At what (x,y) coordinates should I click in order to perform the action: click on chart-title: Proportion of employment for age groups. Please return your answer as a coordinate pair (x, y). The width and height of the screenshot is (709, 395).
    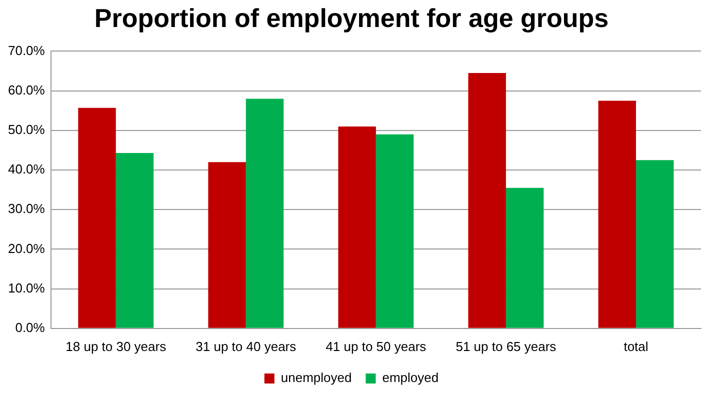
    Looking at the image, I should click on (351, 17).